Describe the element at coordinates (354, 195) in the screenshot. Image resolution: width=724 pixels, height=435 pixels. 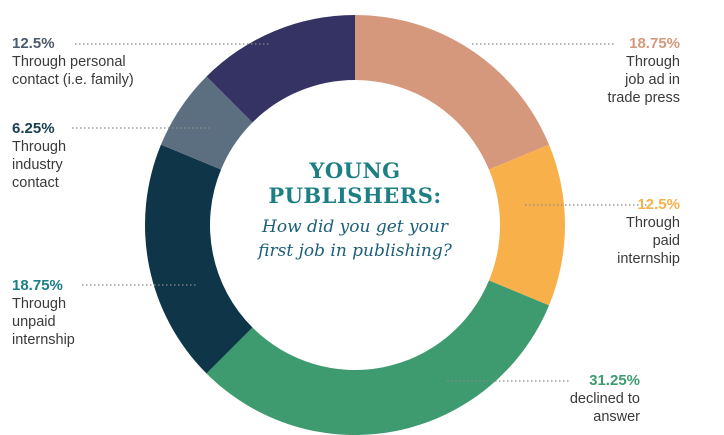
I see `chart-title-line-2: PUBLISHERS:` at that location.